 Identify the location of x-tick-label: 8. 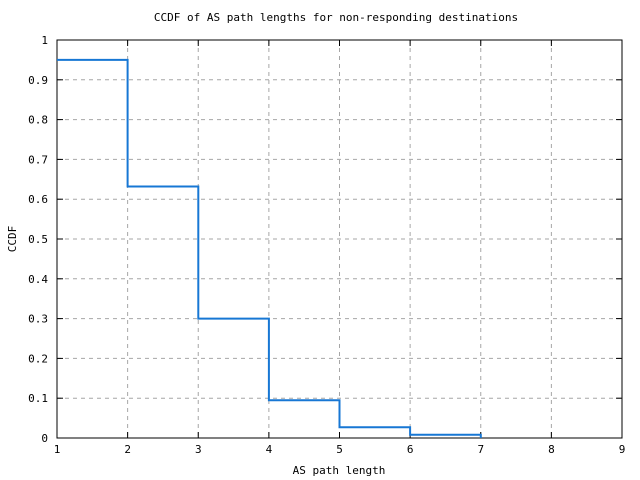
(551, 449).